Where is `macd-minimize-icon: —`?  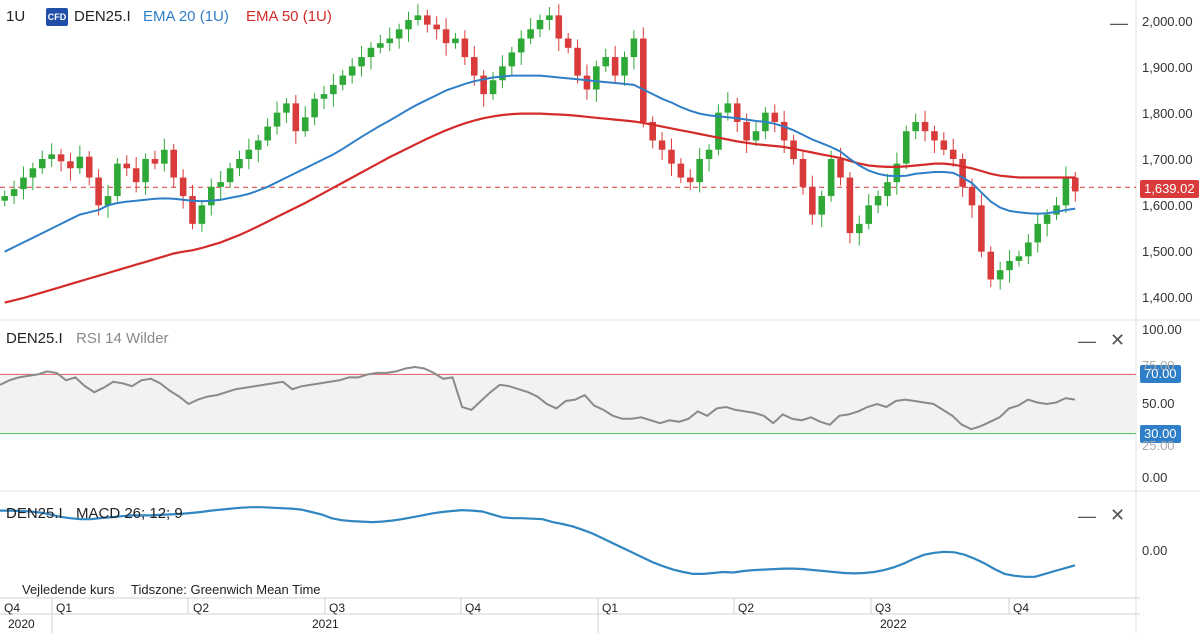 macd-minimize-icon: — is located at coordinates (1087, 516).